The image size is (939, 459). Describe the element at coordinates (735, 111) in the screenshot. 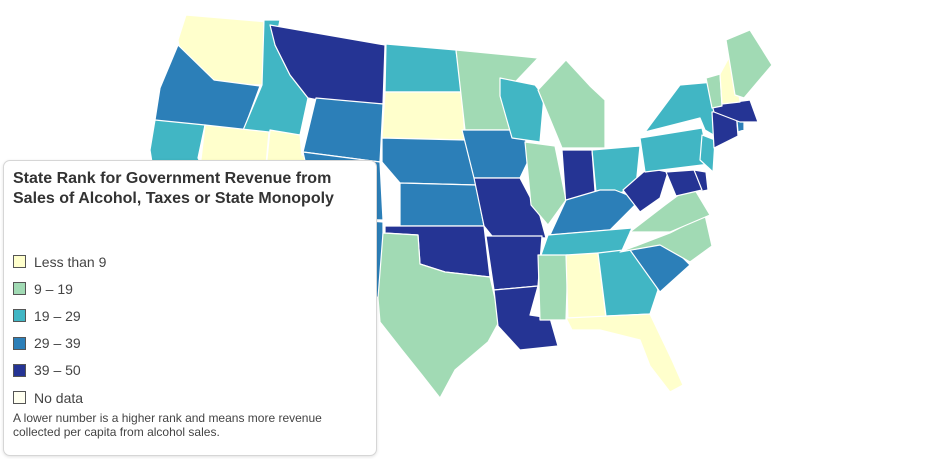

I see `state-ma` at that location.